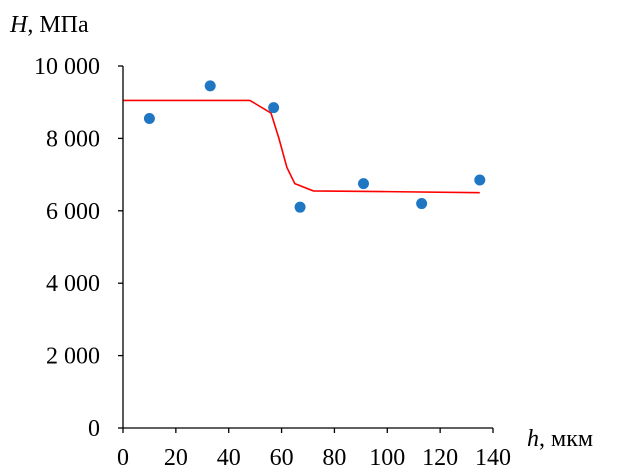 The width and height of the screenshot is (617, 471). Describe the element at coordinates (533, 439) in the screenshot. I see `x-axis-title-variable: h` at that location.